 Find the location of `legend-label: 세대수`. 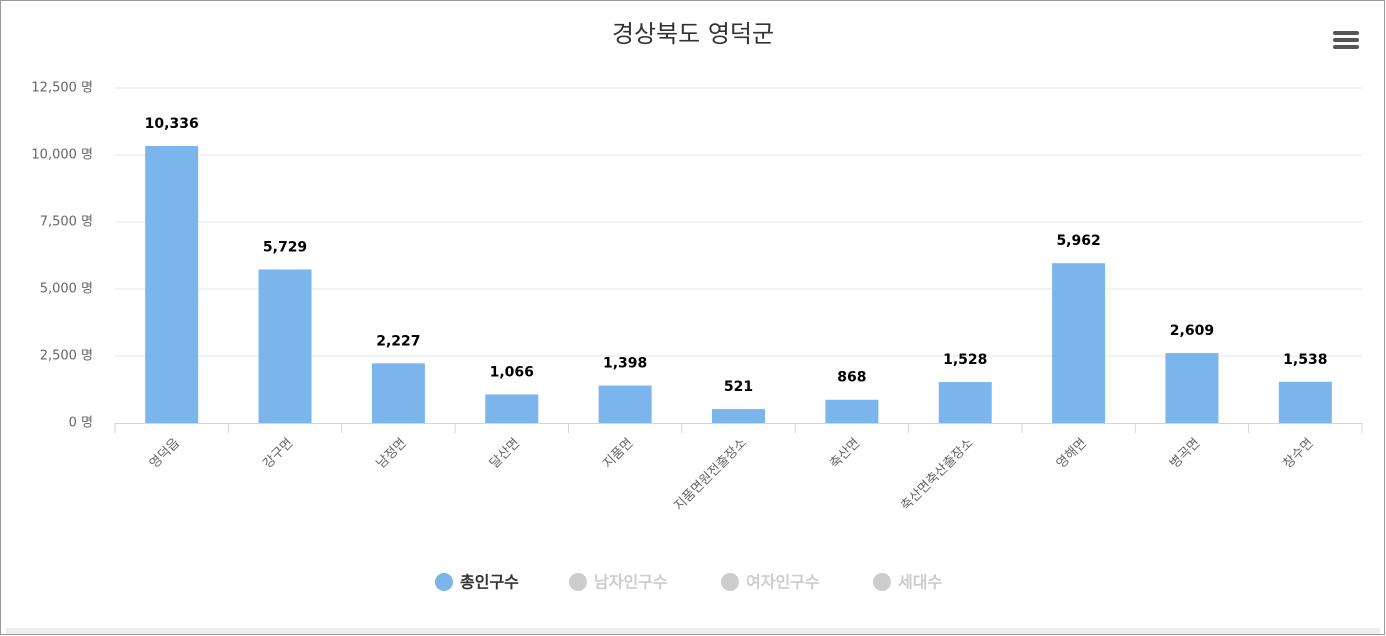

legend-label: 세대수 is located at coordinates (920, 582).